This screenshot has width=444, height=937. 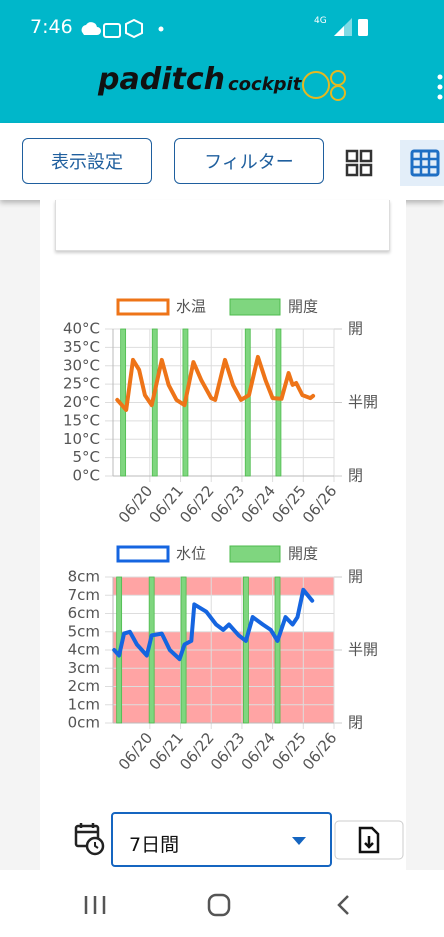 I want to click on status-time: 7:46, so click(x=51, y=27).